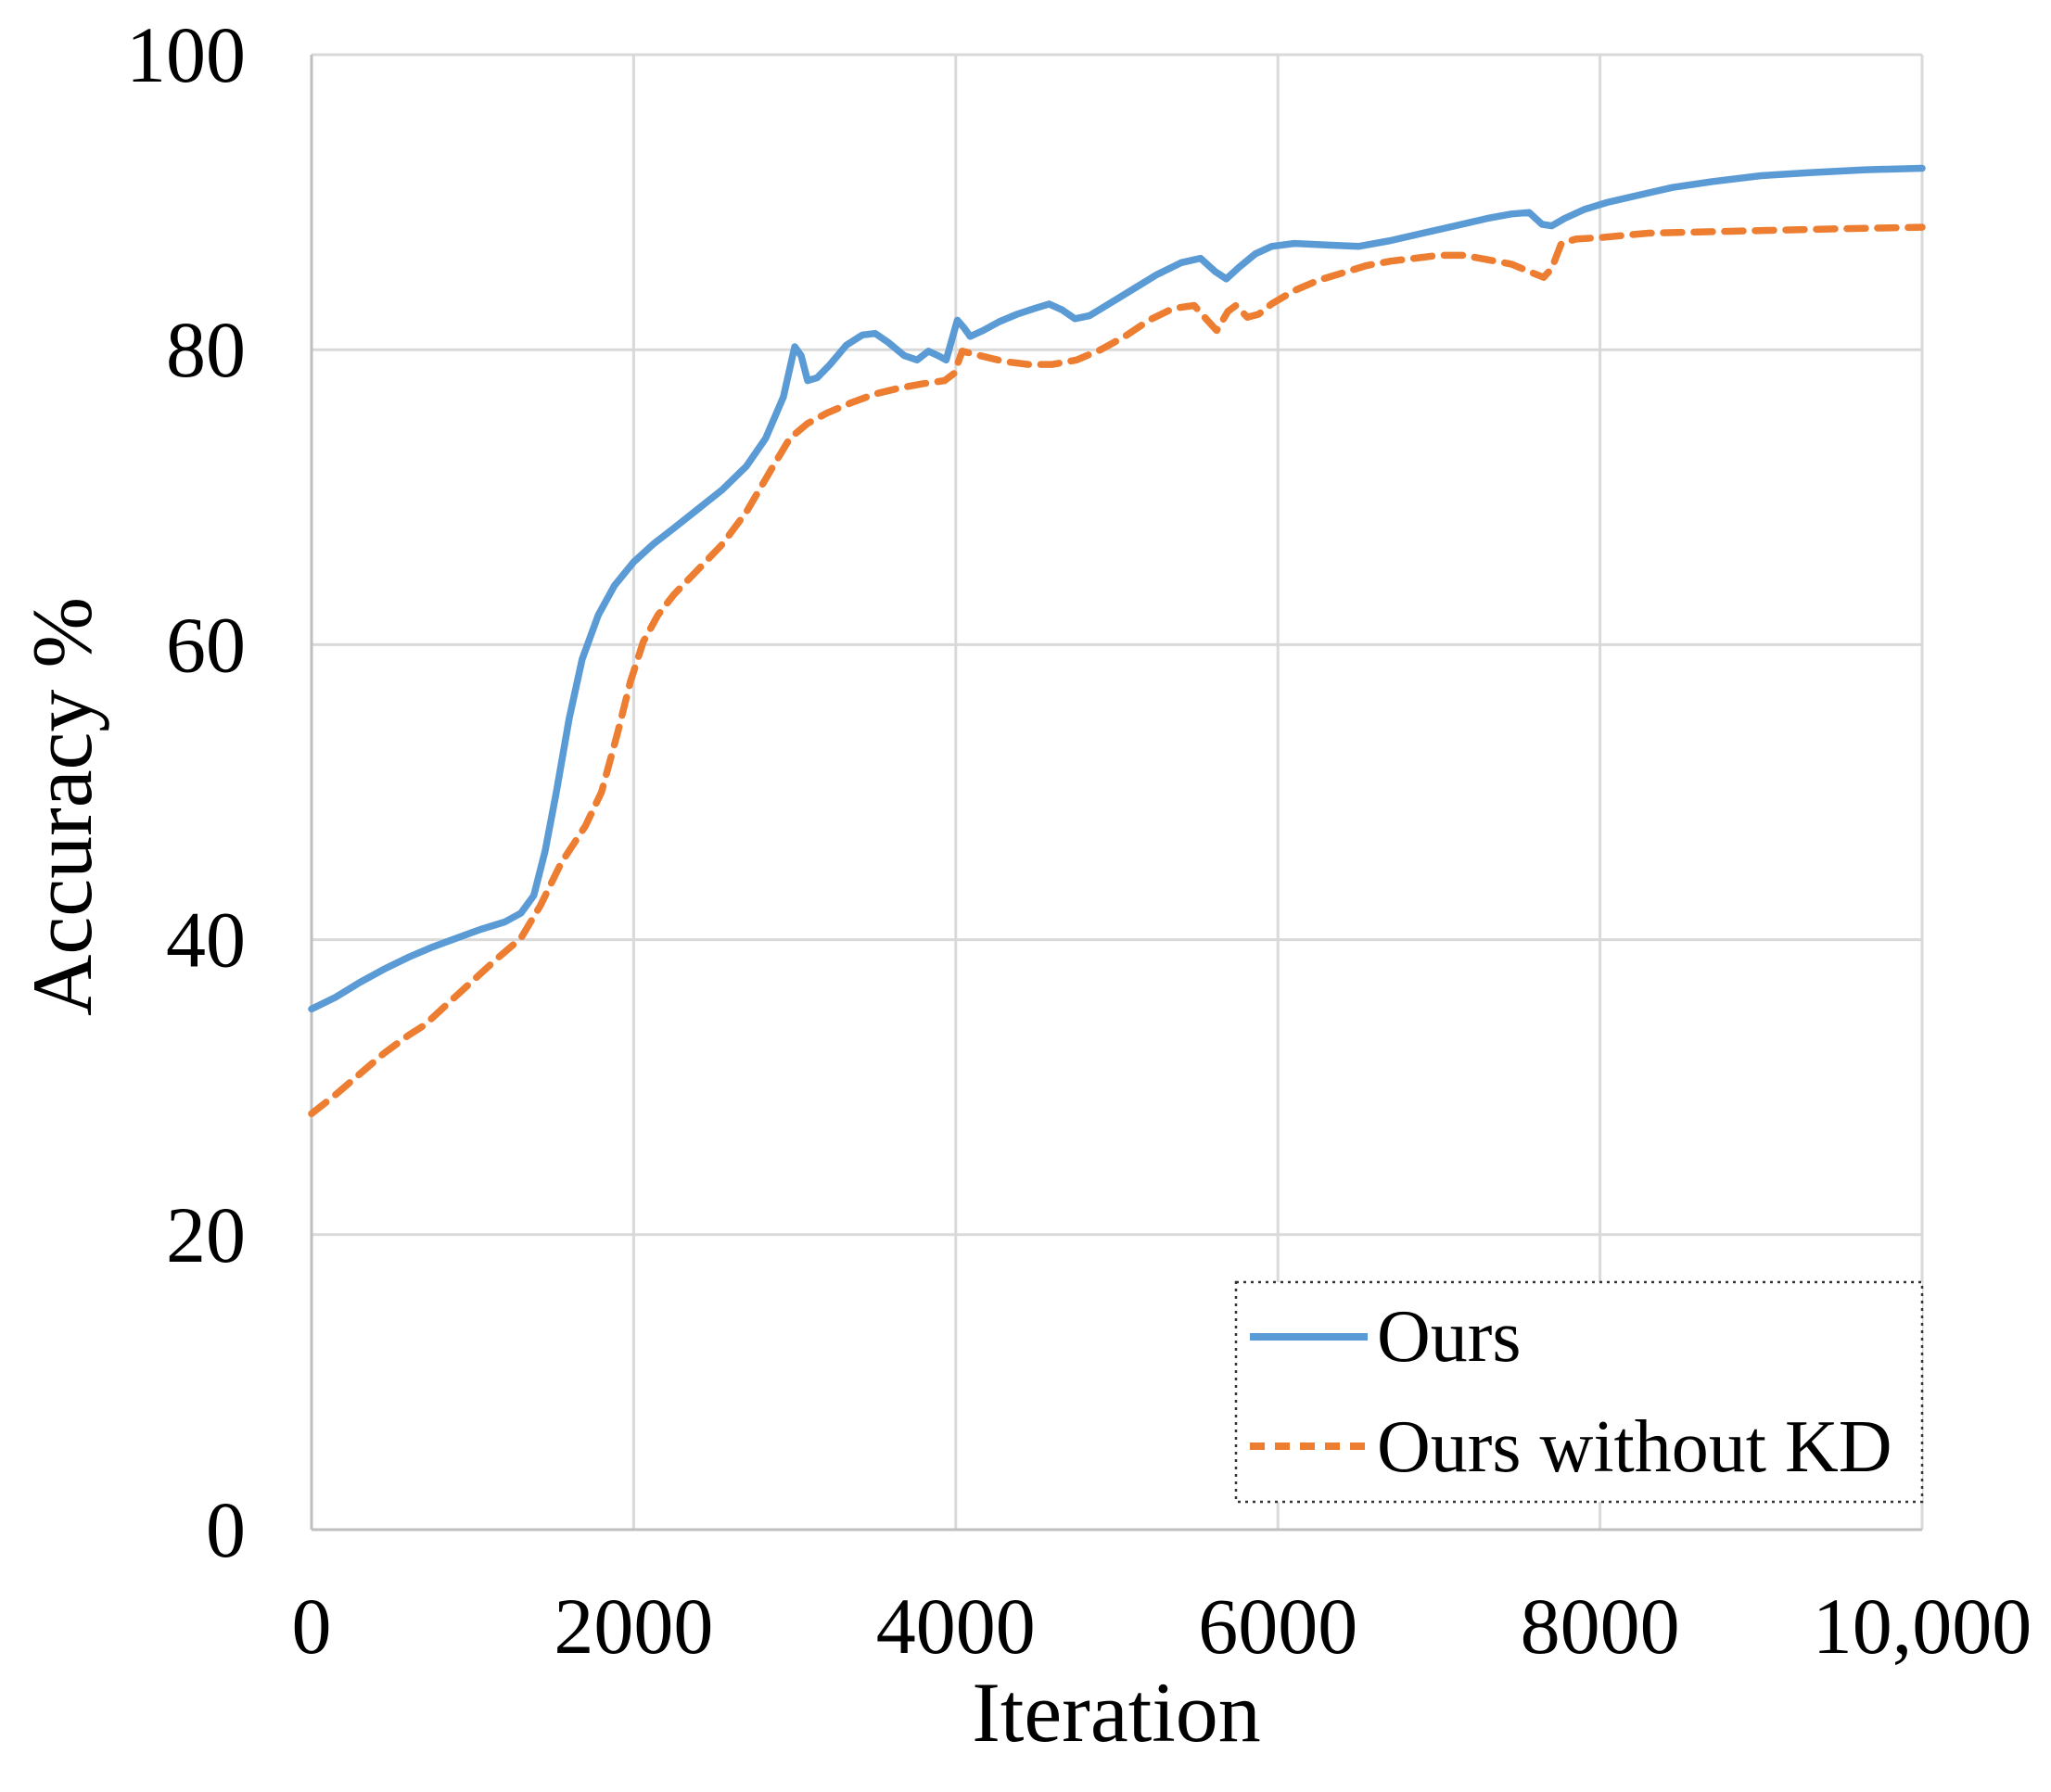 This screenshot has height=1792, width=2051. I want to click on legend-border, so click(1579, 1392).